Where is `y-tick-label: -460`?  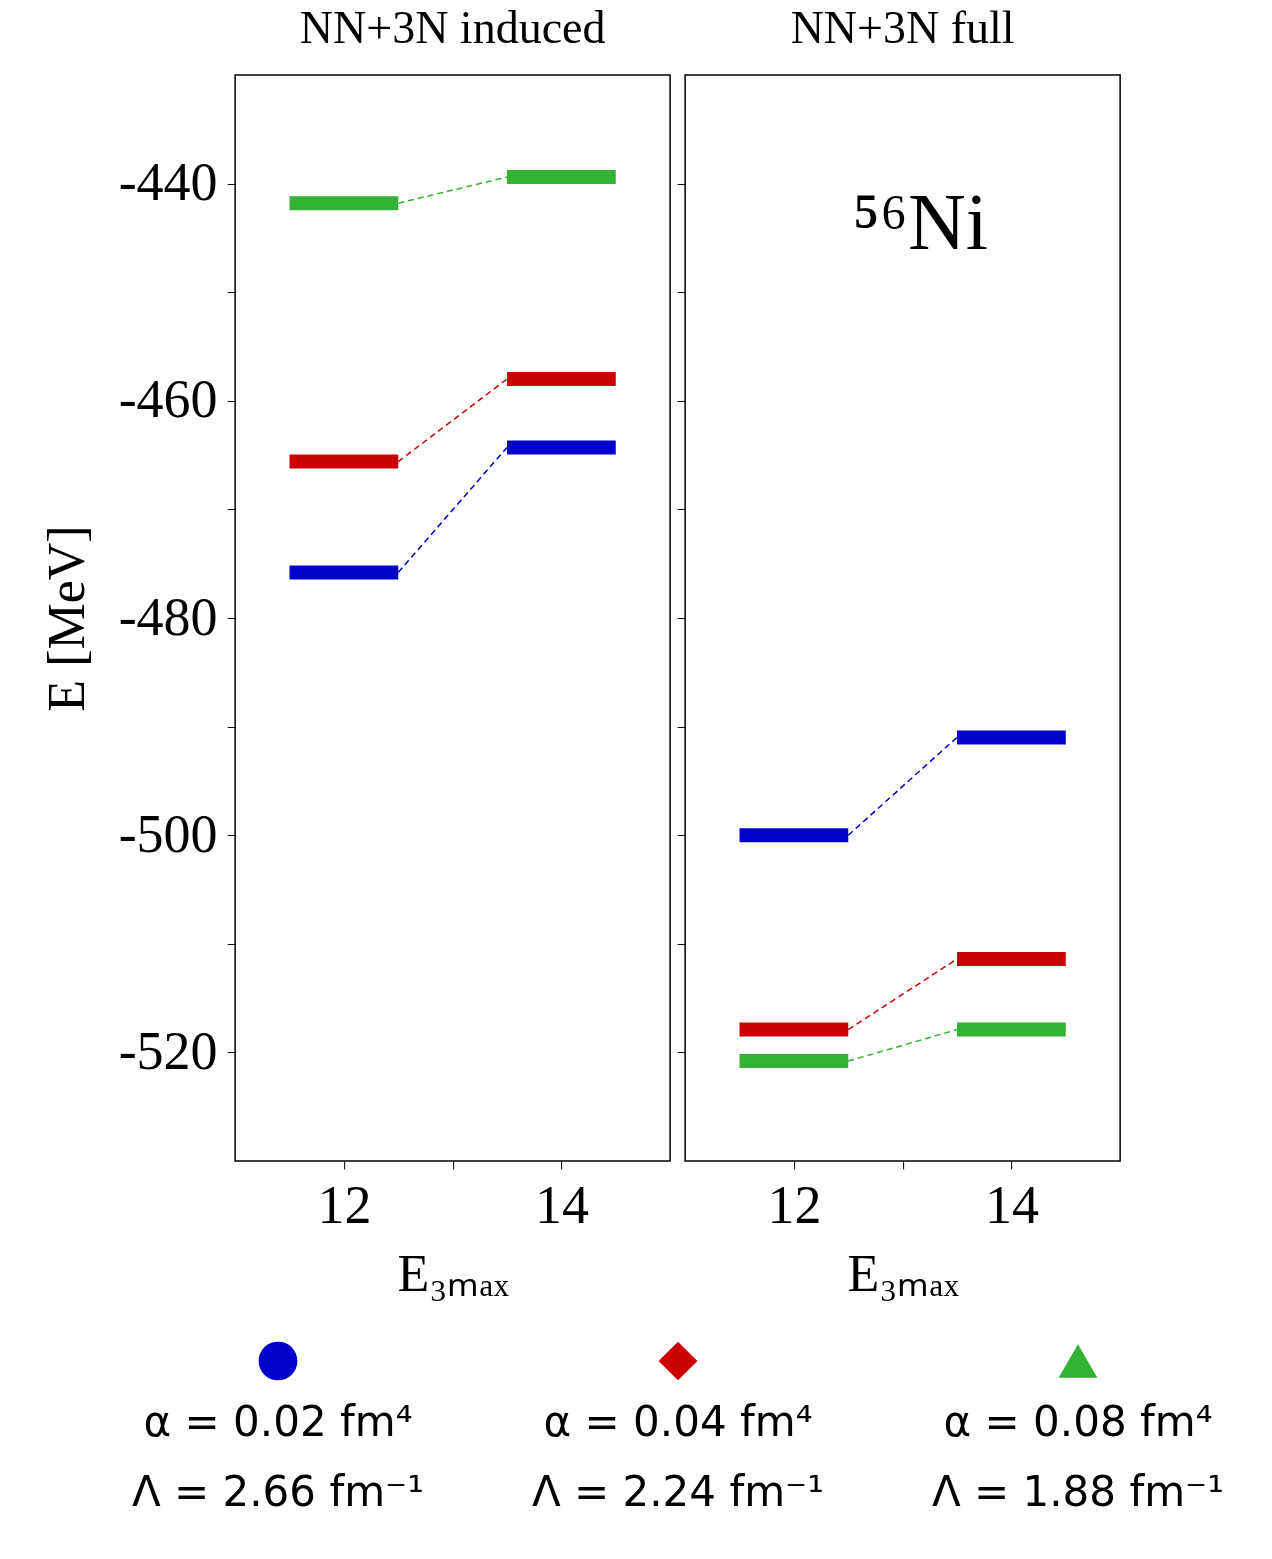 y-tick-label: -460 is located at coordinates (168, 399).